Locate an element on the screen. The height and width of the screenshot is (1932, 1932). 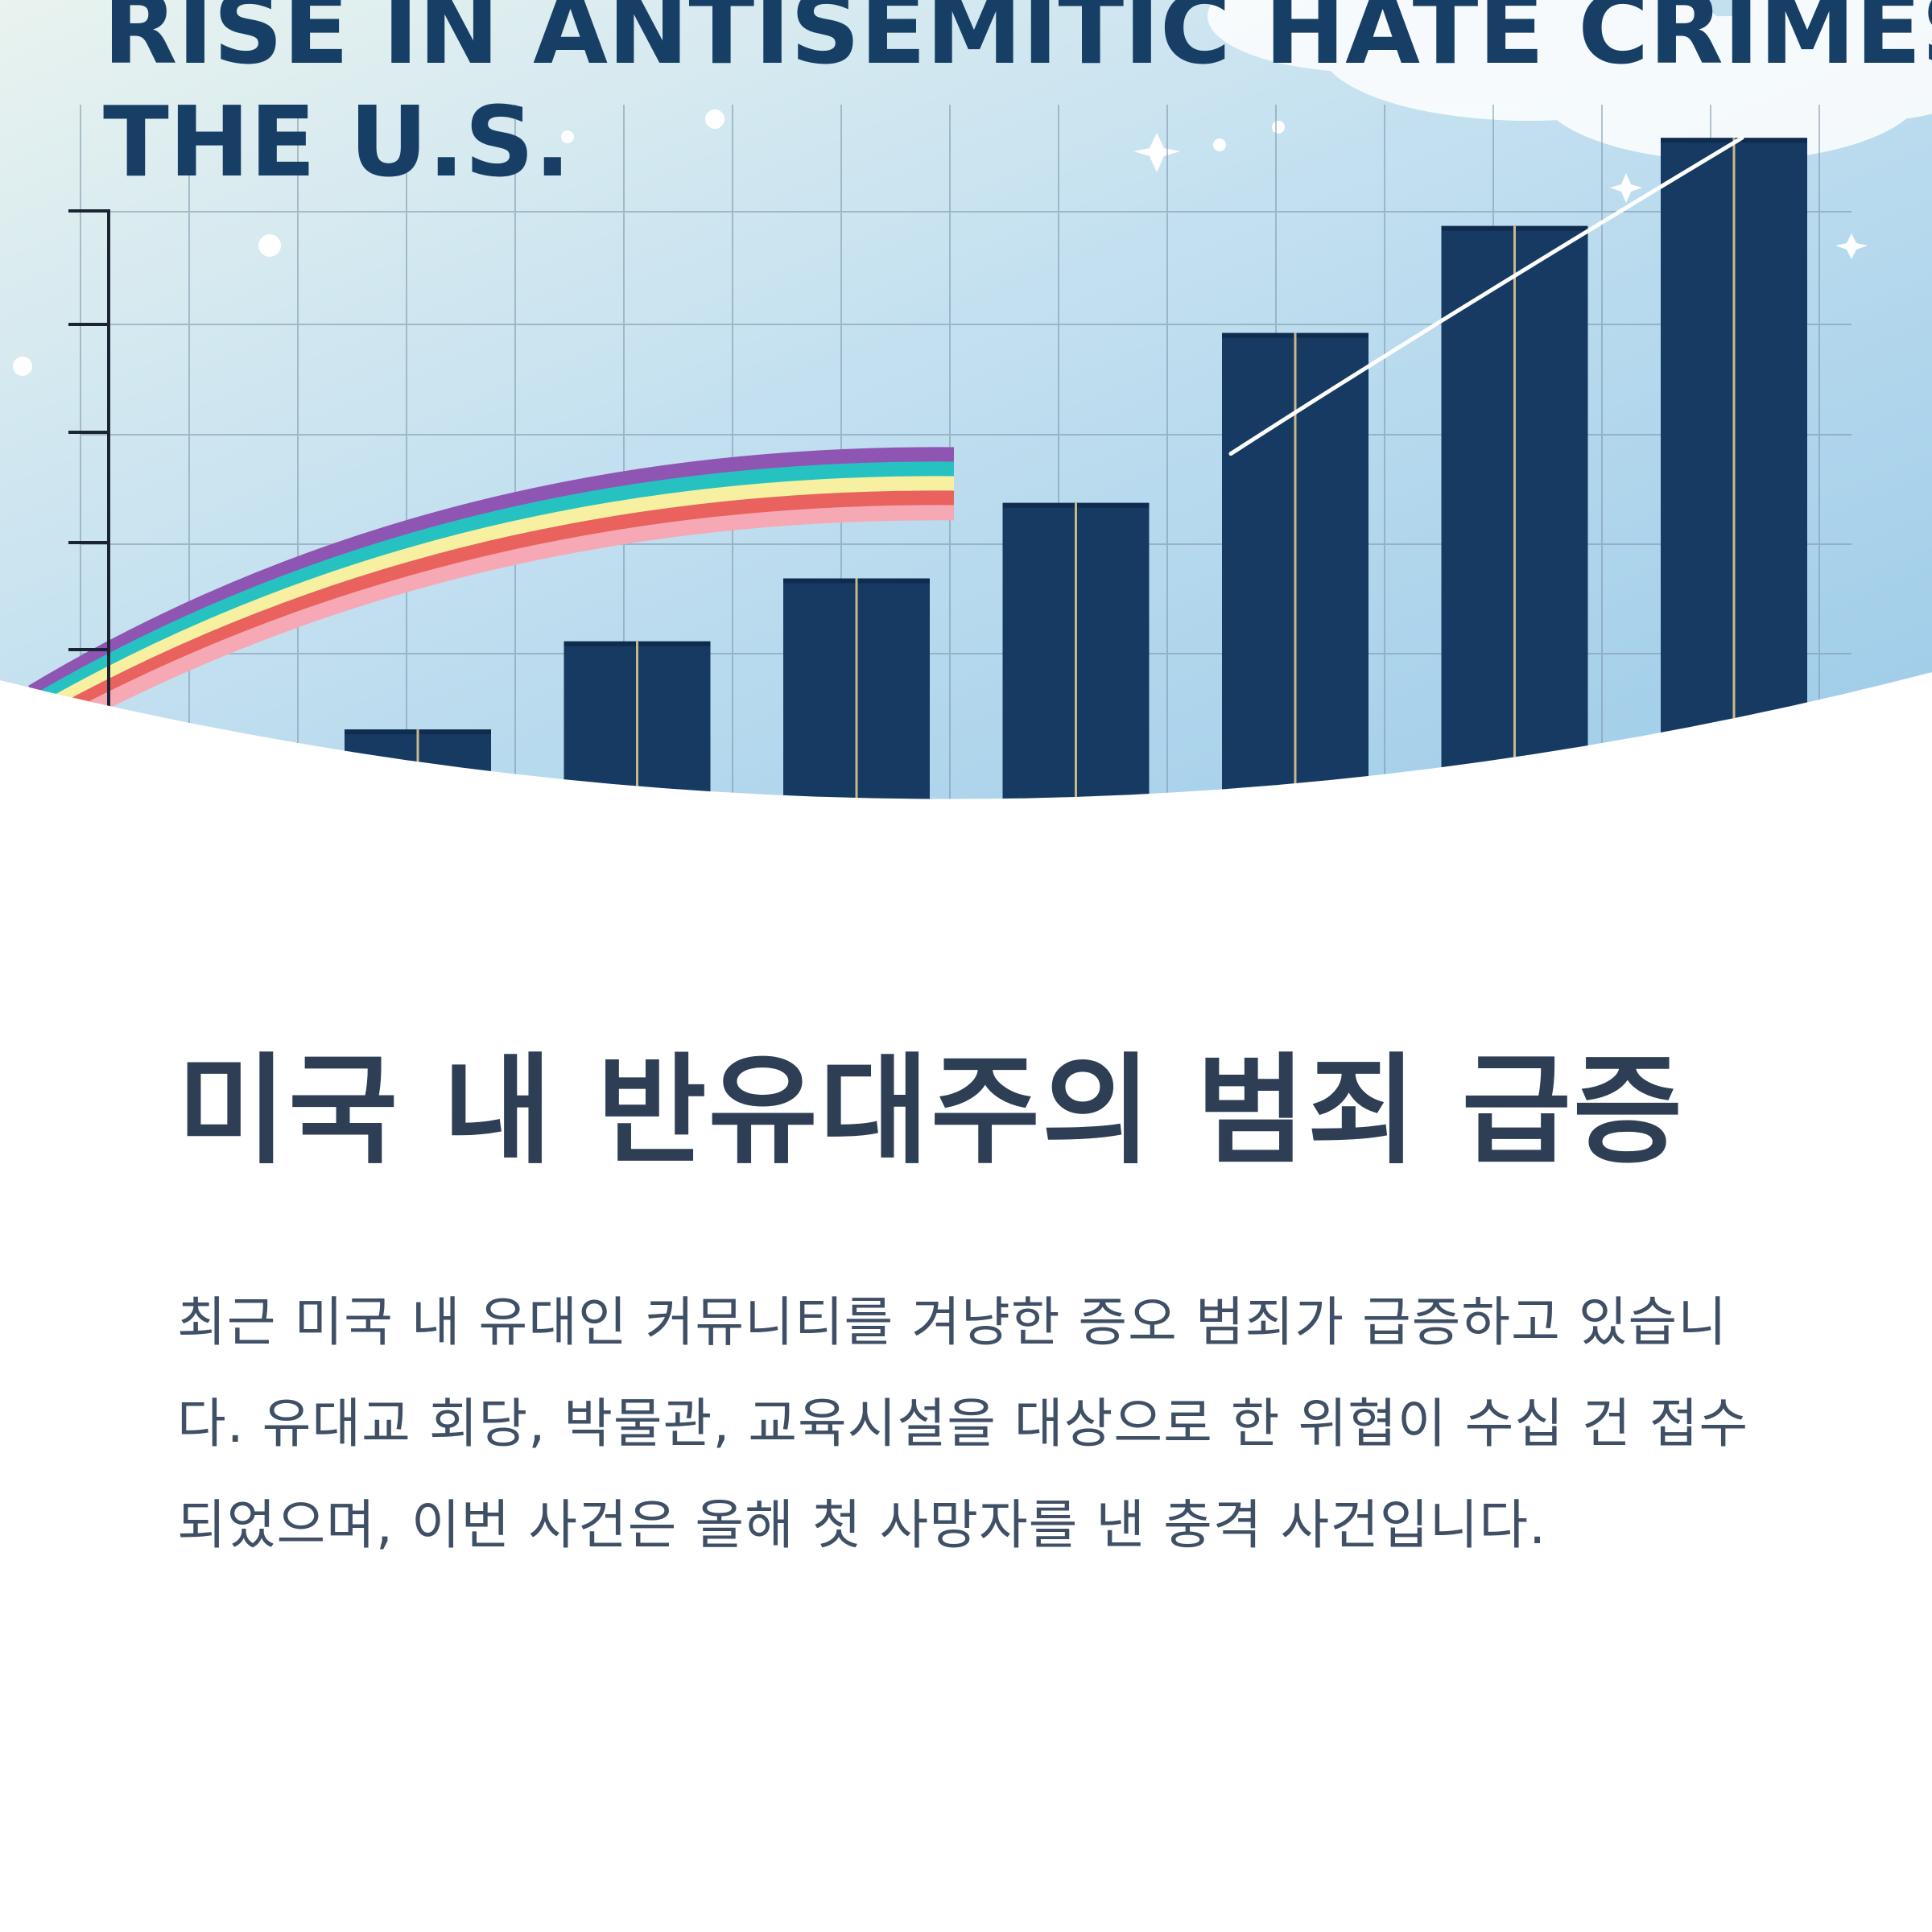
hero-title-line-2: THE U.S. is located at coordinates (337, 143).